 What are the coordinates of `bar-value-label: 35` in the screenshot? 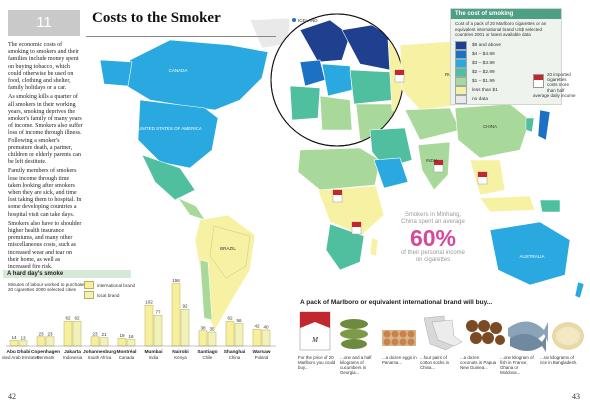 It's located at (212, 329).